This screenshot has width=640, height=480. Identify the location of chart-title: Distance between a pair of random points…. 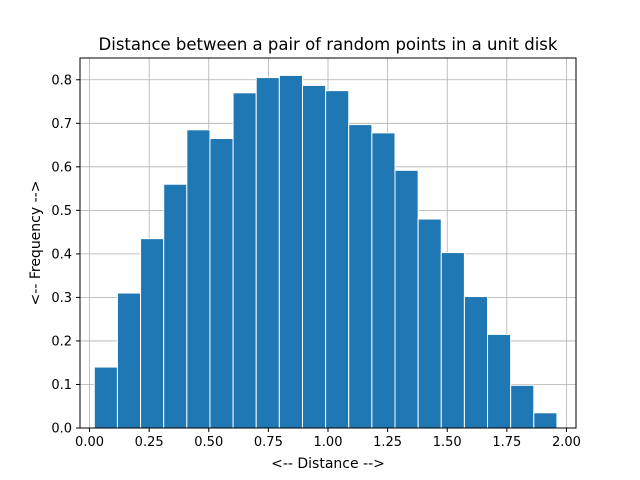
(328, 44).